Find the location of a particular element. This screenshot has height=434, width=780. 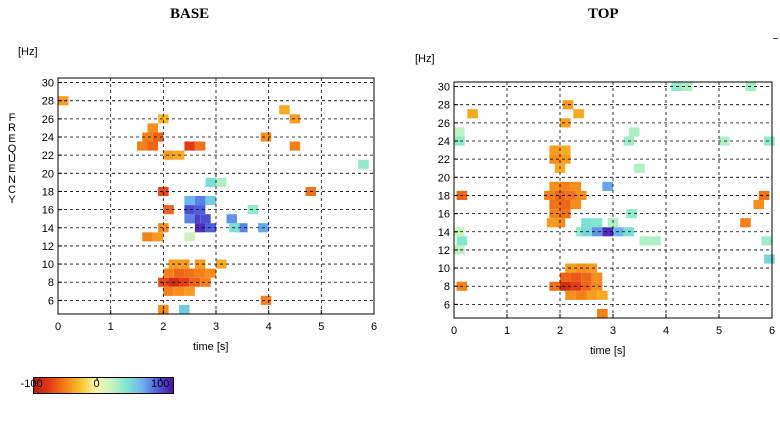

top-xtick-label: 1 is located at coordinates (507, 331).